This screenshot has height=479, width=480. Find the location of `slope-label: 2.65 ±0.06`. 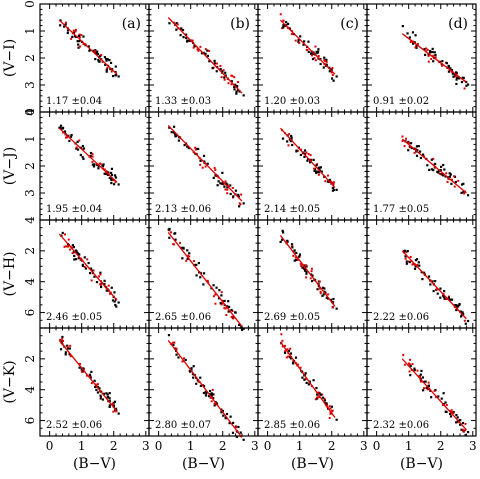

slope-label: 2.65 ±0.06 is located at coordinates (183, 317).